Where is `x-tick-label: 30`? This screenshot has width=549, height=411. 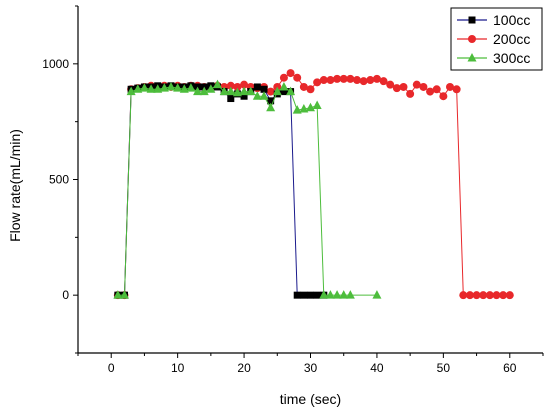 x-tick-label: 30 is located at coordinates (311, 368).